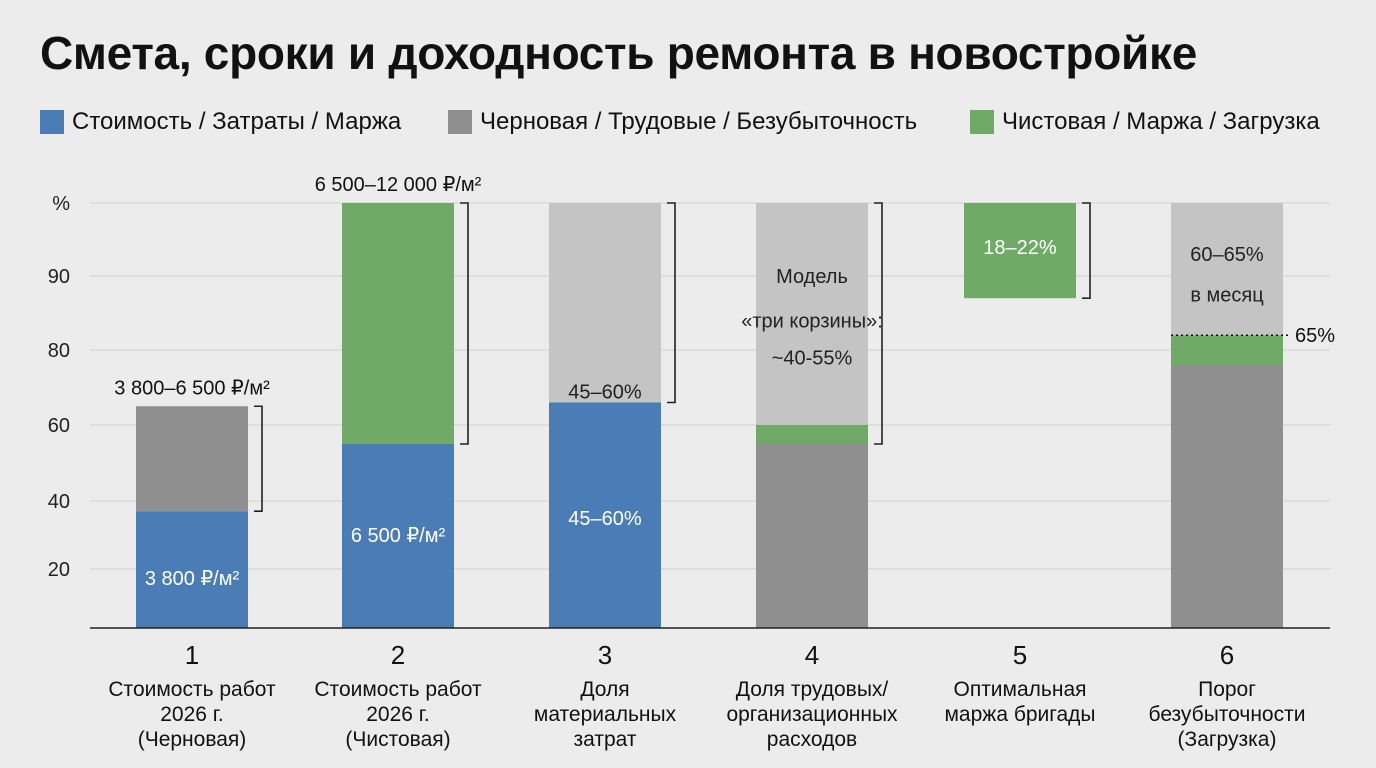  Describe the element at coordinates (605, 739) in the screenshot. I see `category-label: затрат` at that location.